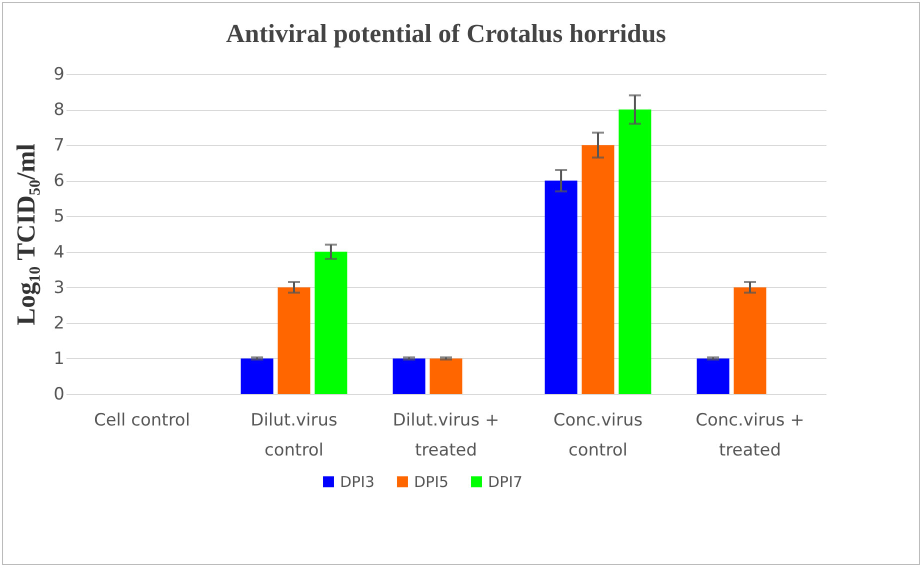 Image resolution: width=924 pixels, height=569 pixels. What do you see at coordinates (59, 216) in the screenshot?
I see `y-tick-label: 5` at bounding box center [59, 216].